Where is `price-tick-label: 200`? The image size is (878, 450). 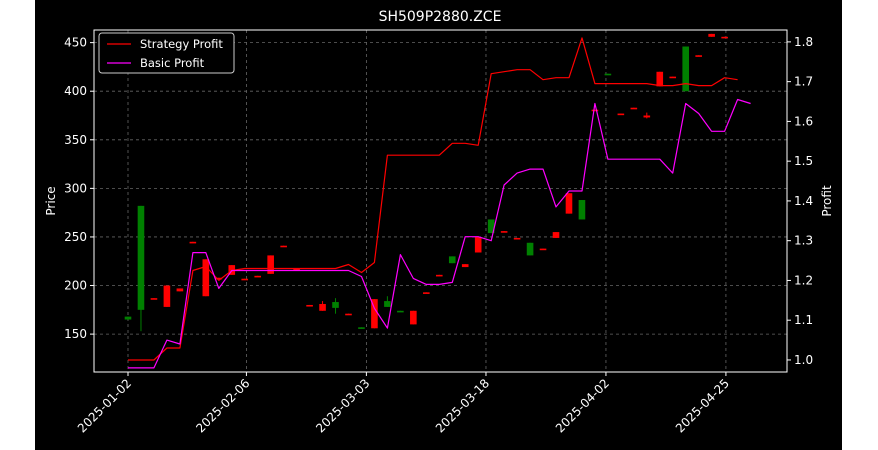
price-tick-label: 200 is located at coordinates (75, 286).